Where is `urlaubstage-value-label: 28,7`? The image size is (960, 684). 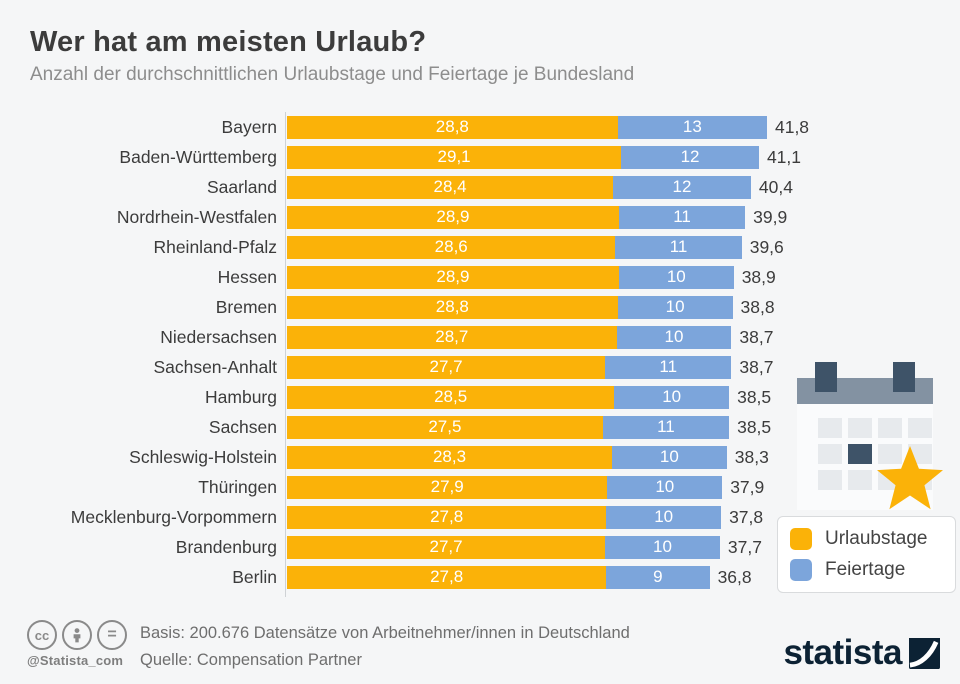 urlaubstage-value-label: 28,7 is located at coordinates (452, 336).